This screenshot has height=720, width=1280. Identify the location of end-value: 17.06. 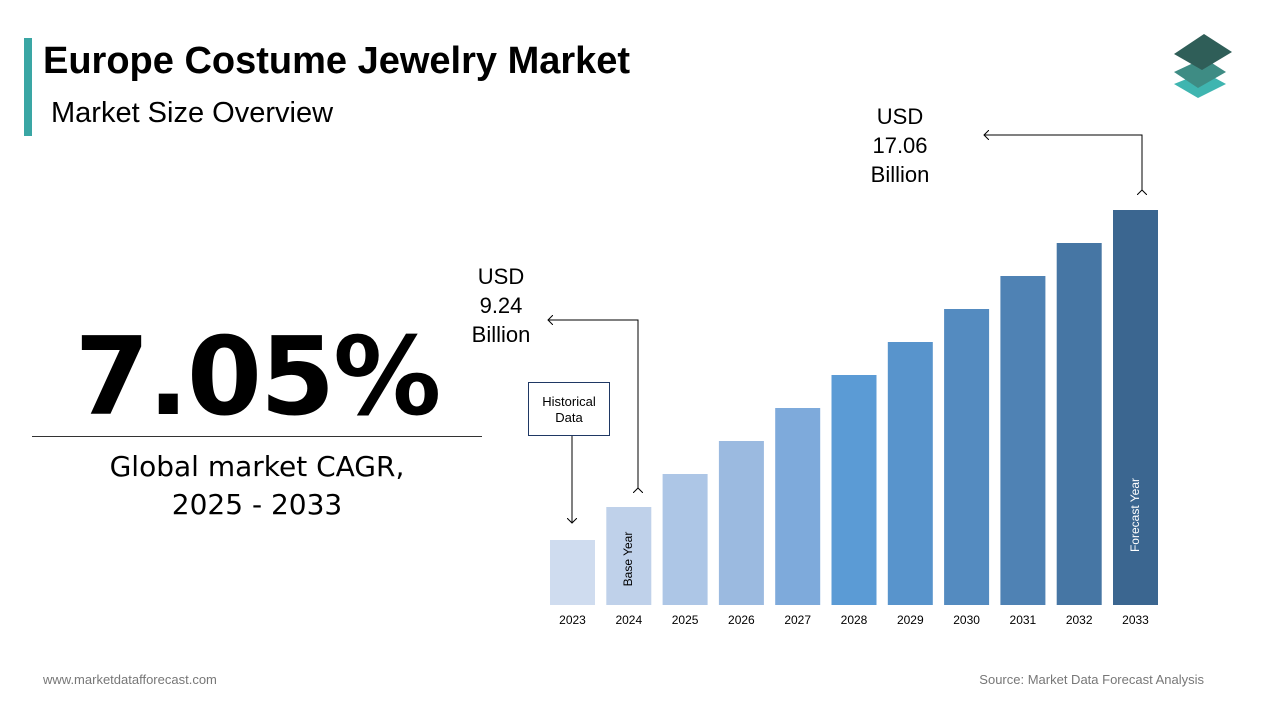
(900, 145).